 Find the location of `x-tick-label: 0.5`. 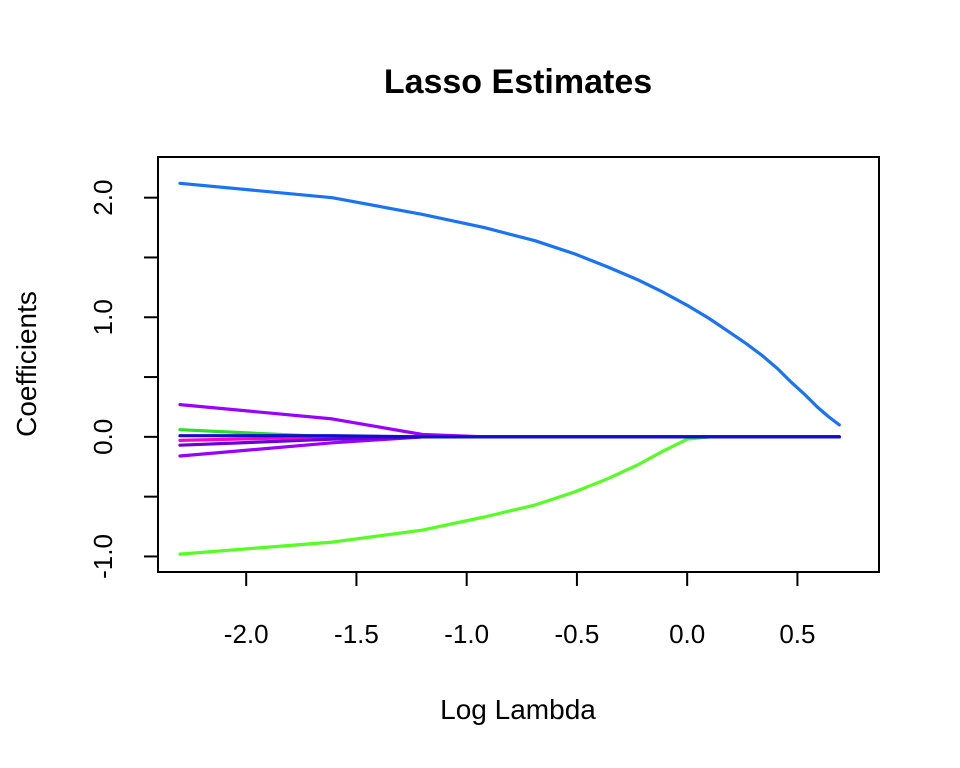

x-tick-label: 0.5 is located at coordinates (797, 634).